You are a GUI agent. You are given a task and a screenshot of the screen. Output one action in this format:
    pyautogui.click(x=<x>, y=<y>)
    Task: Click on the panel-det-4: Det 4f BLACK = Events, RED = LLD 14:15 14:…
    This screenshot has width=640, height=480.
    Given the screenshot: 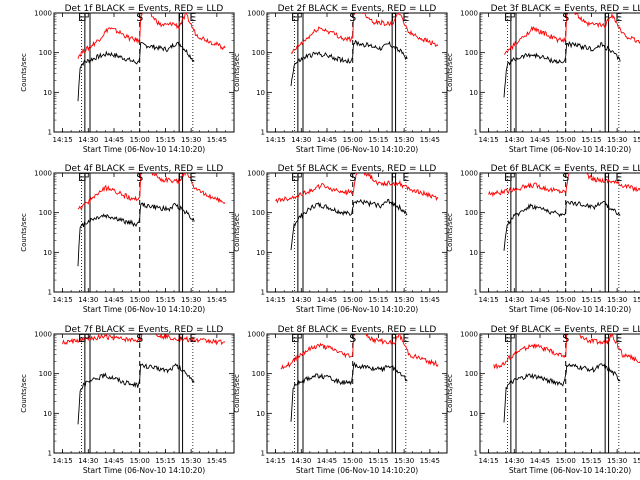 What is the action you would take?
    pyautogui.click(x=127, y=239)
    